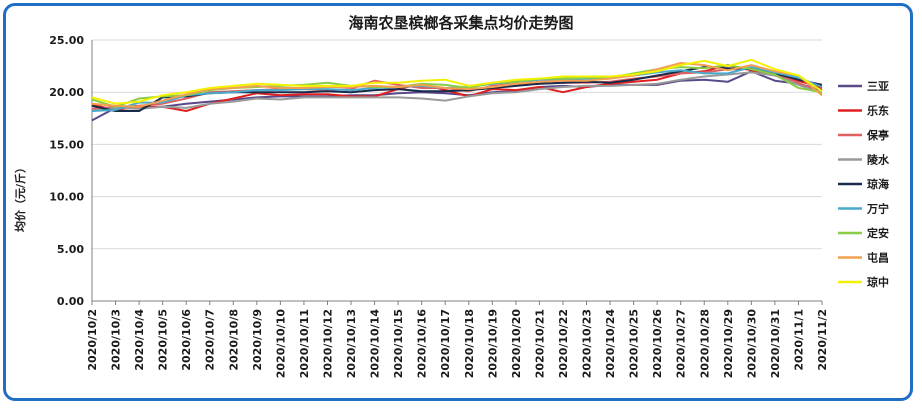 Image resolution: width=922 pixels, height=410 pixels. What do you see at coordinates (469, 343) in the screenshot?
I see `x-tick-label: 2020/10/18` at bounding box center [469, 343].